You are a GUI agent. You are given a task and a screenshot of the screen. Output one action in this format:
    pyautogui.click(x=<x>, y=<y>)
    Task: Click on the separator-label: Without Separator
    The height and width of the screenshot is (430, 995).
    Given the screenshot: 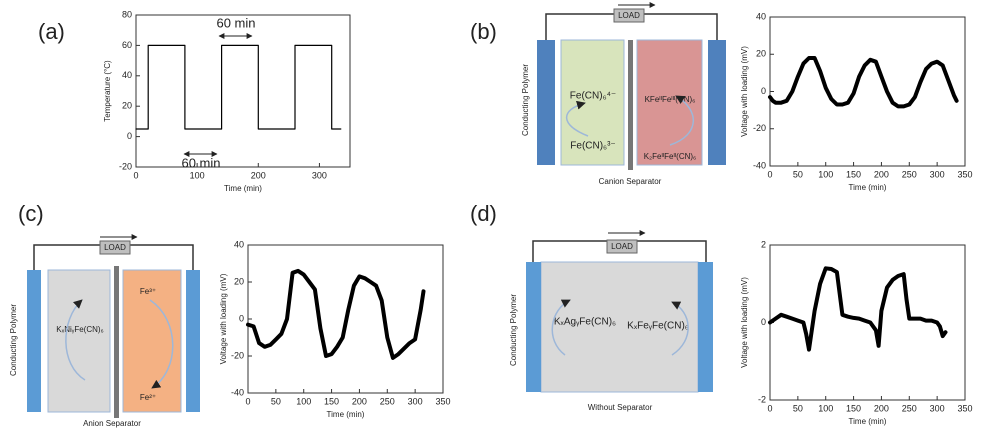 What is the action you would take?
    pyautogui.click(x=620, y=407)
    